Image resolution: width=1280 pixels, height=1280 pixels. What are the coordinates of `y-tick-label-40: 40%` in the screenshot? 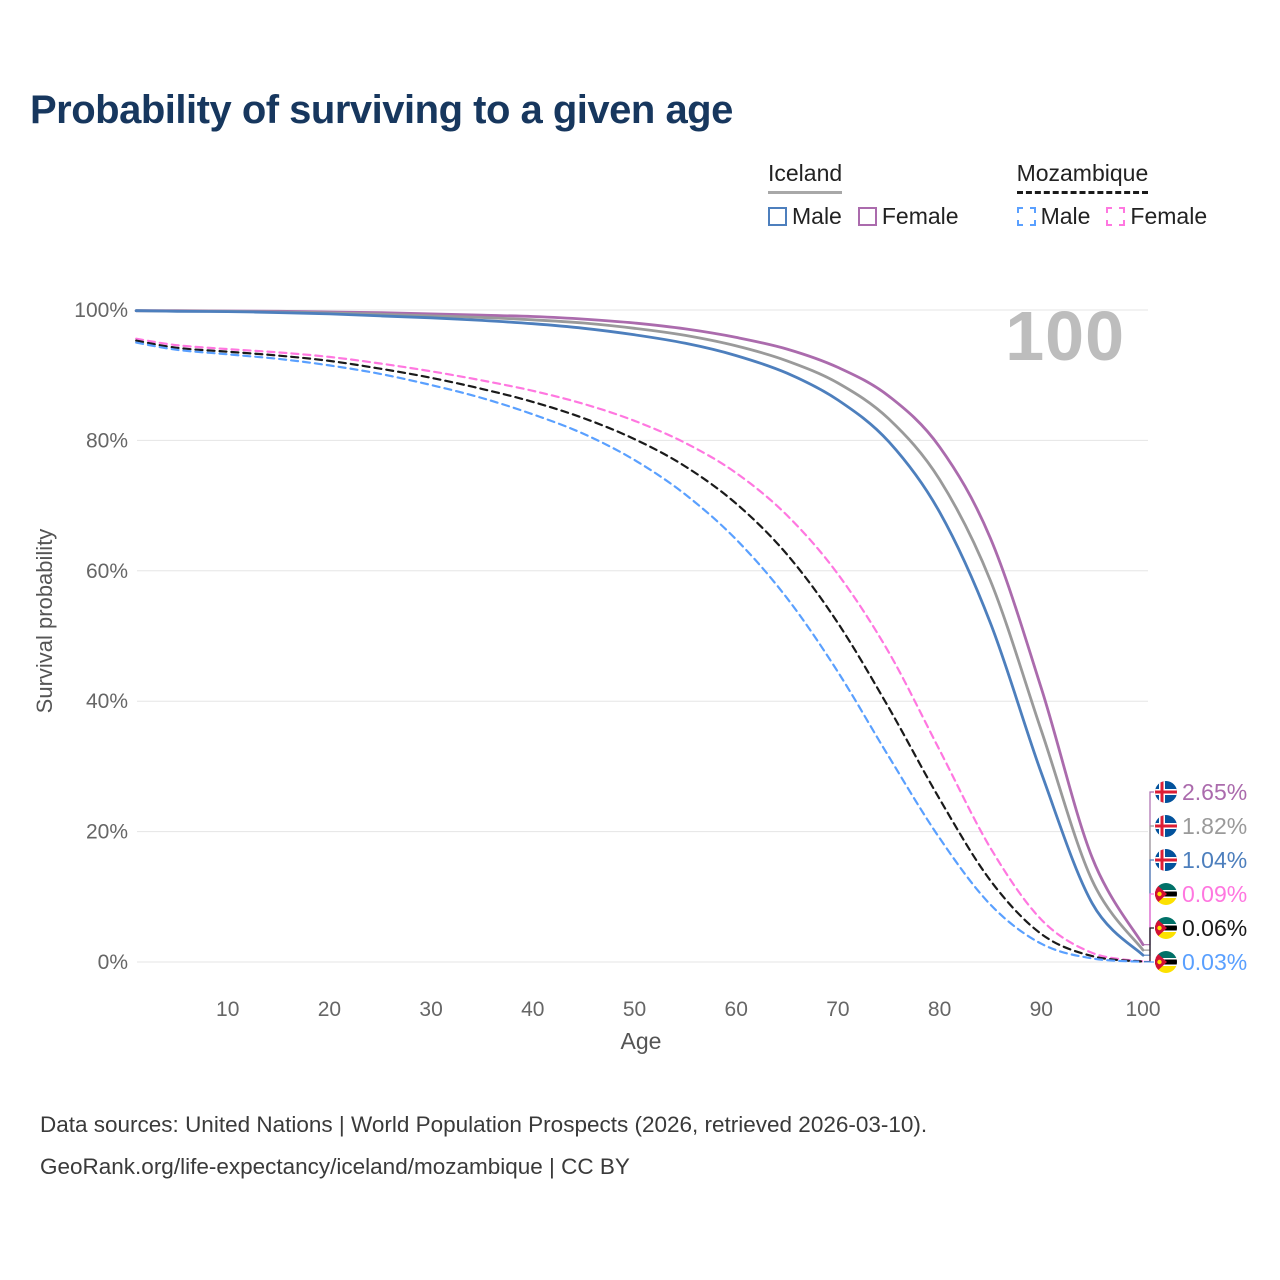 It's located at (107, 701).